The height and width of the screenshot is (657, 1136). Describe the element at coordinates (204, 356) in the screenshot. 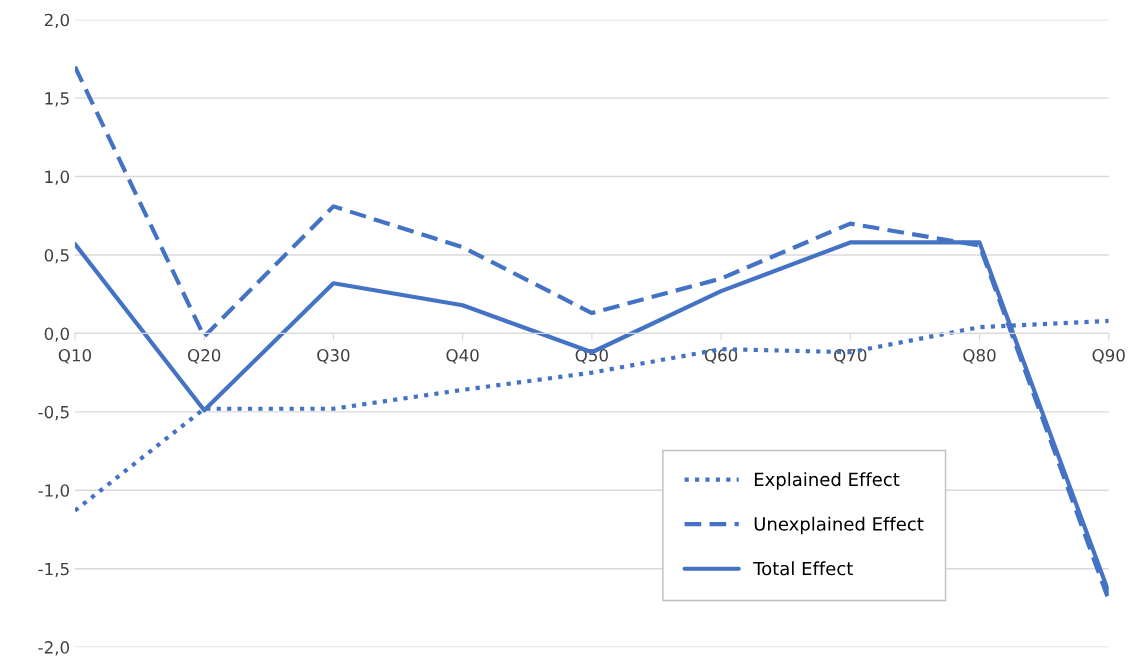

I see `x-tick-label: Q20` at that location.